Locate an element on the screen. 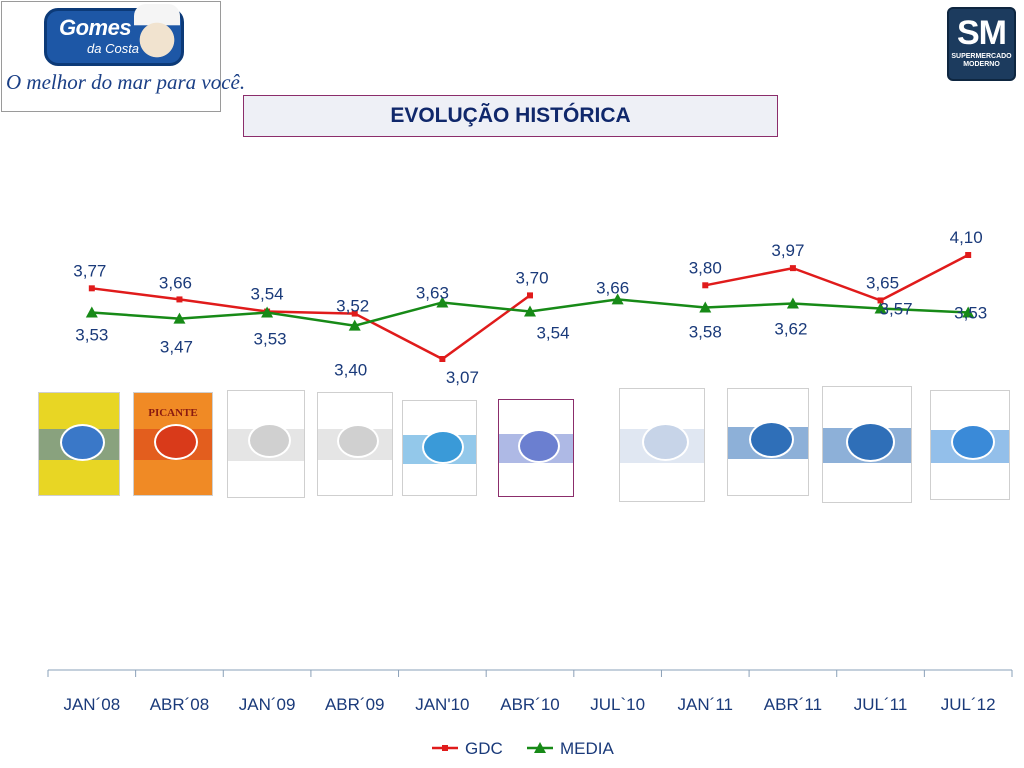  data-label: 3,70 is located at coordinates (531, 277).